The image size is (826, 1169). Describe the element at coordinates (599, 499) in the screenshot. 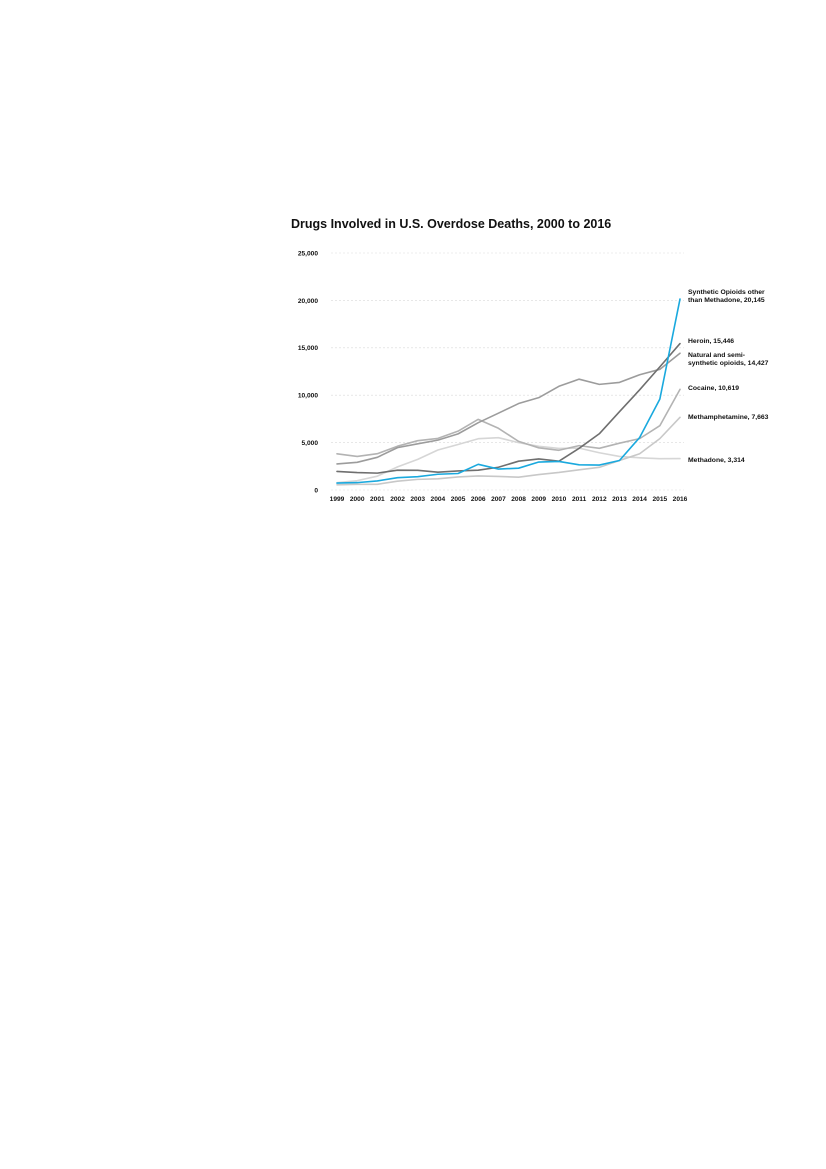

I see `x-tick-label: 2012` at that location.